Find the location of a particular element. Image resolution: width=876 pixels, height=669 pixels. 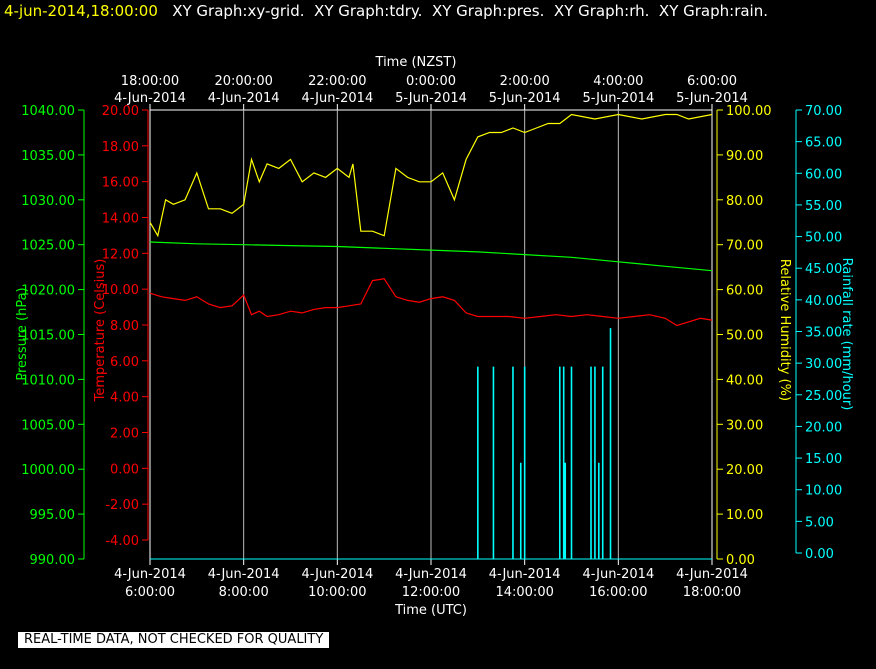

rain-tick-label: 40.00 is located at coordinates (823, 301).